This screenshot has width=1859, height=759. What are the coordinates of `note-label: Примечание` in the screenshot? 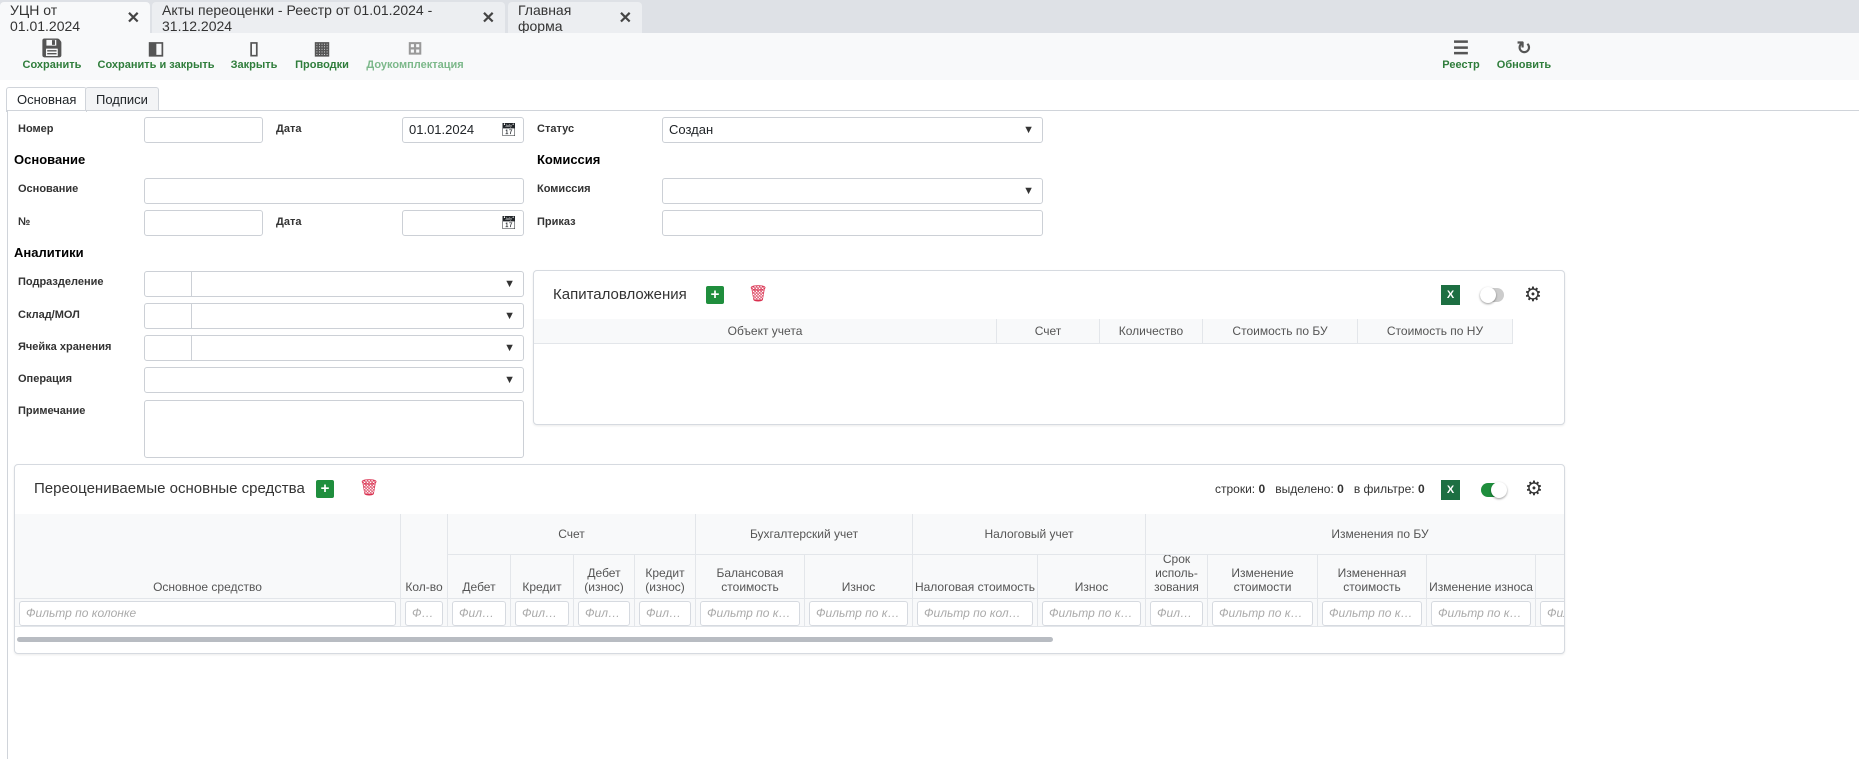 It's located at (52, 411).